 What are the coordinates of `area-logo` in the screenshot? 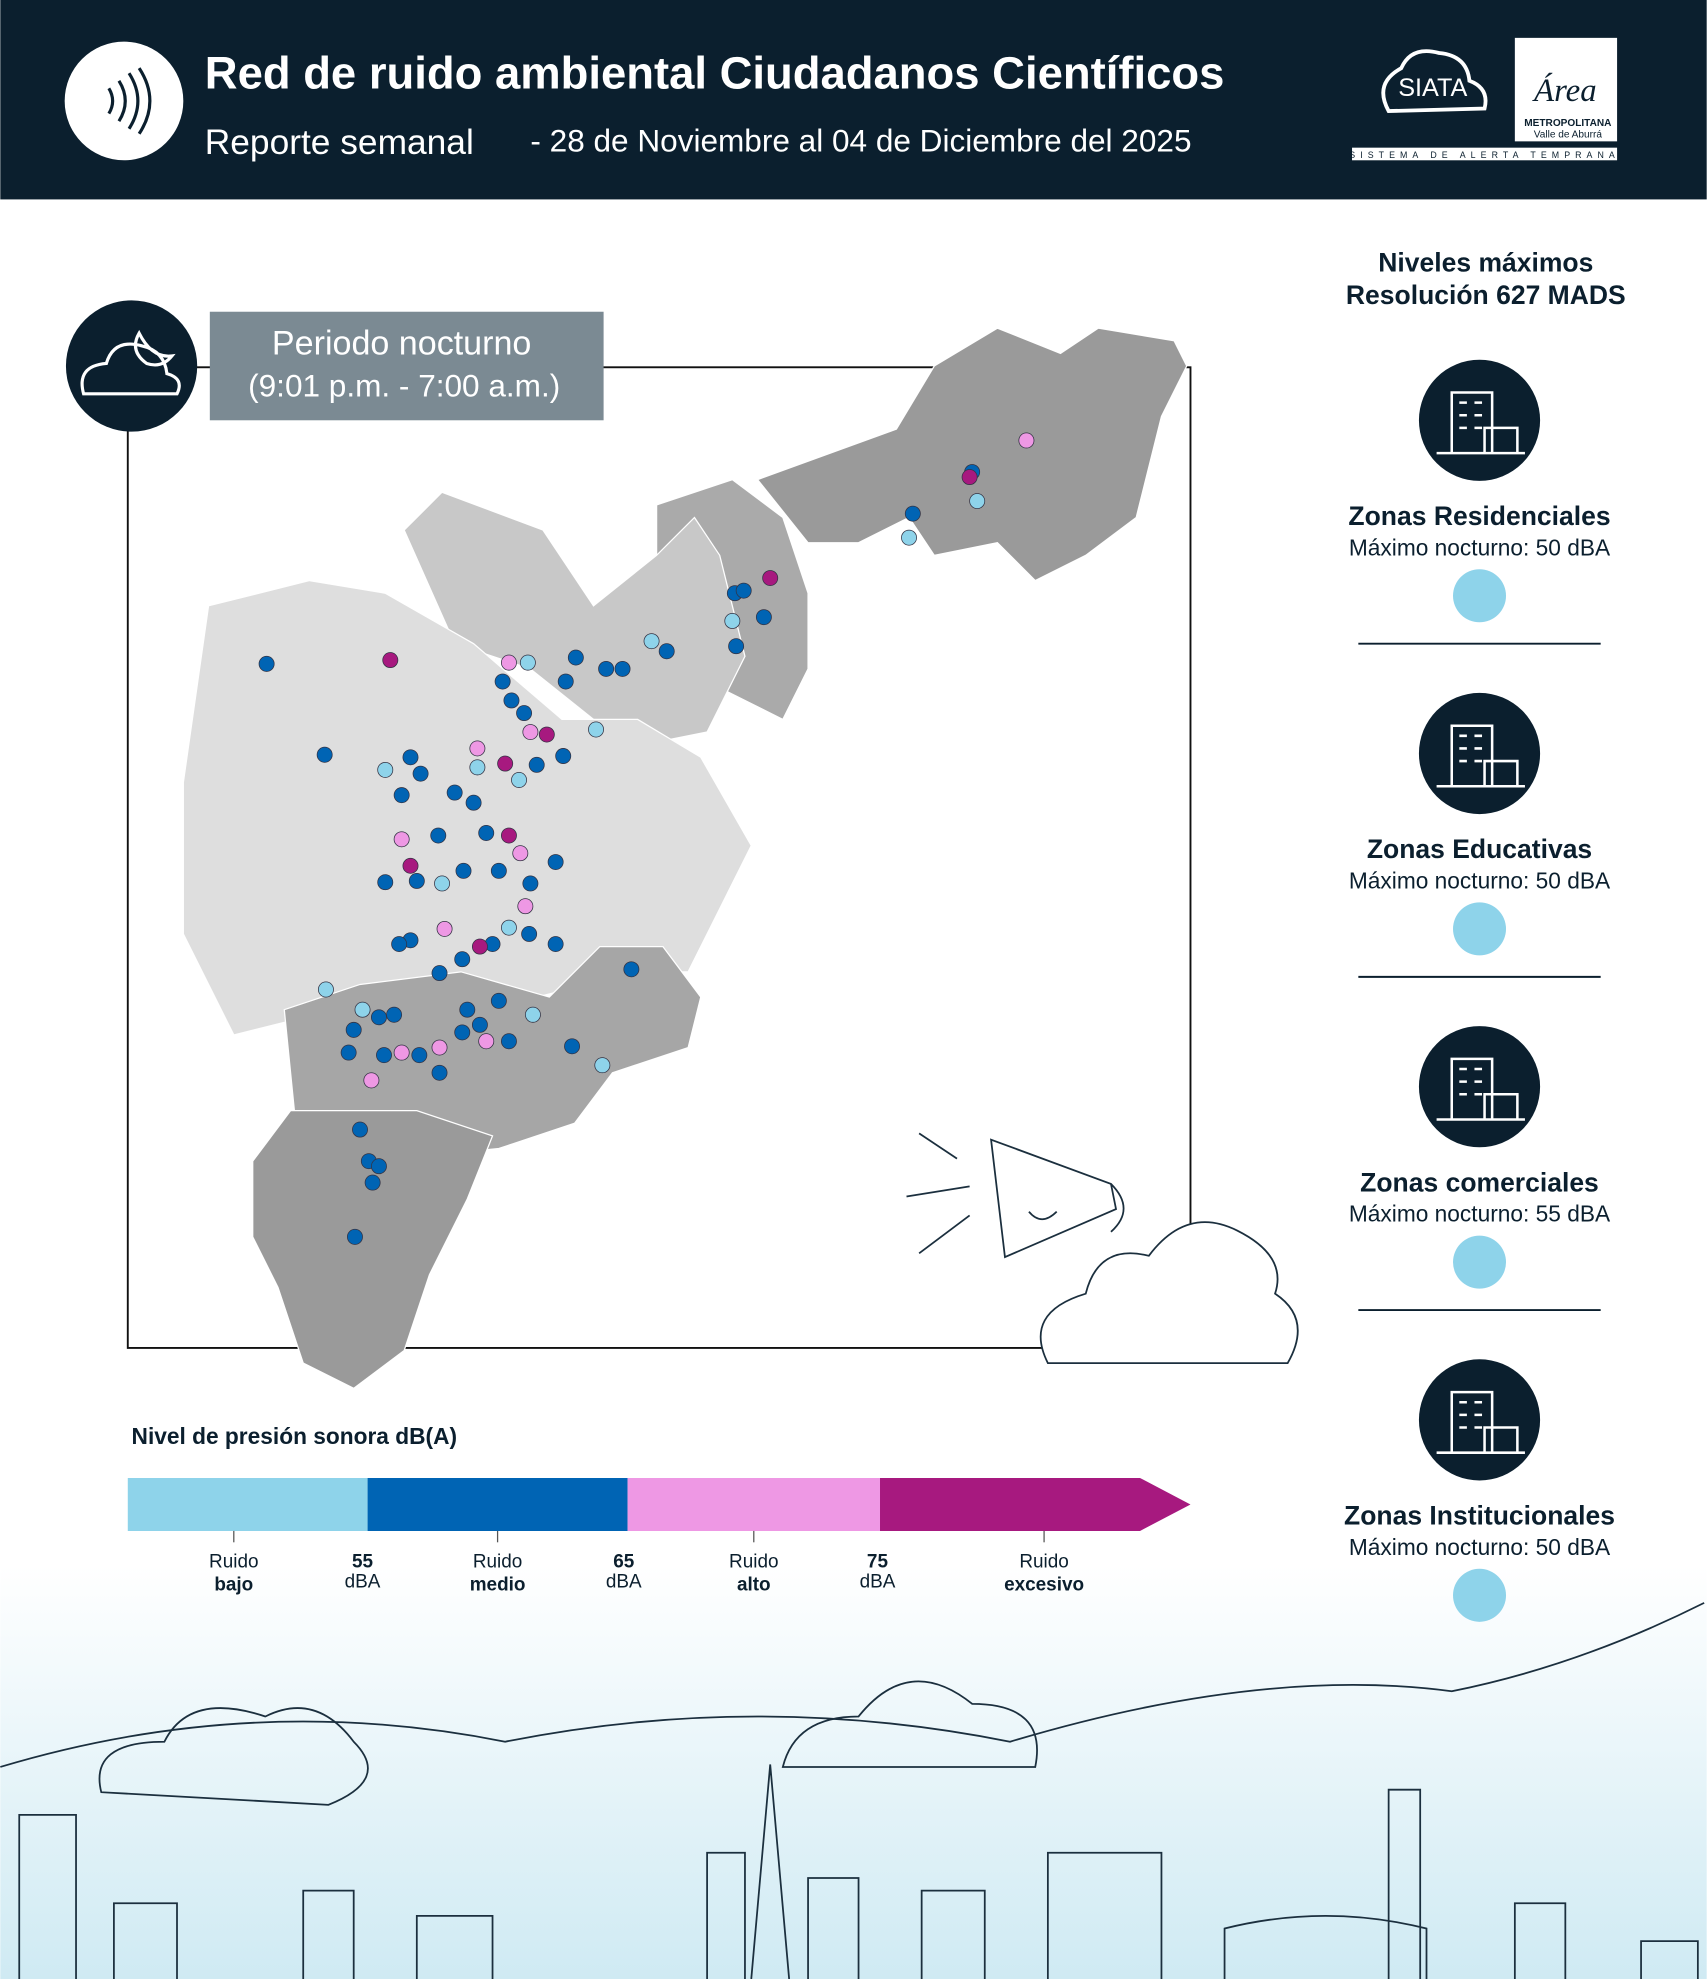 It's located at (1566, 89).